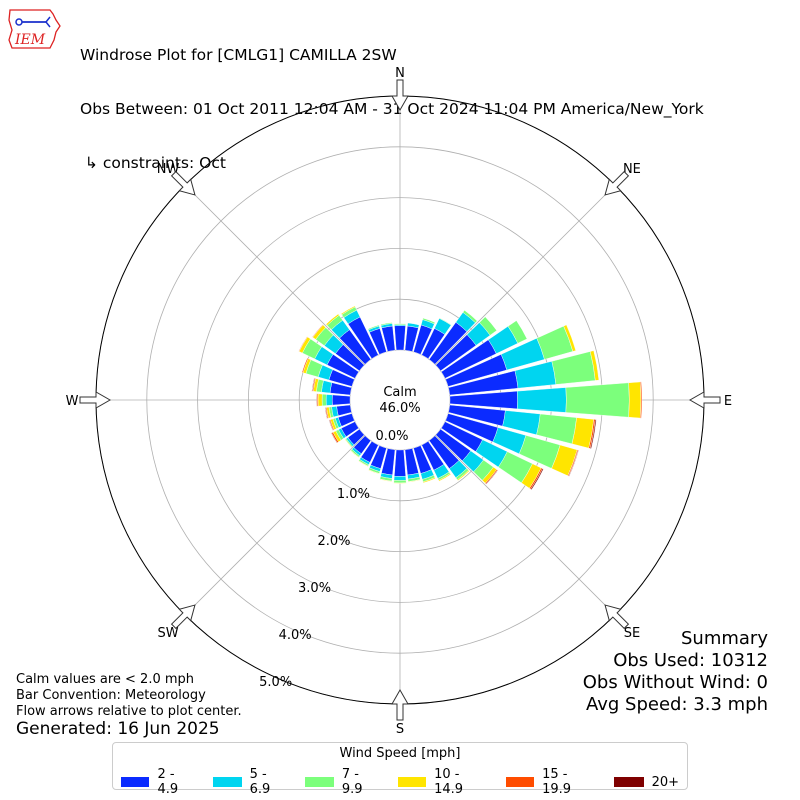 The width and height of the screenshot is (800, 800). Describe the element at coordinates (400, 73) in the screenshot. I see `direction-label: N` at that location.